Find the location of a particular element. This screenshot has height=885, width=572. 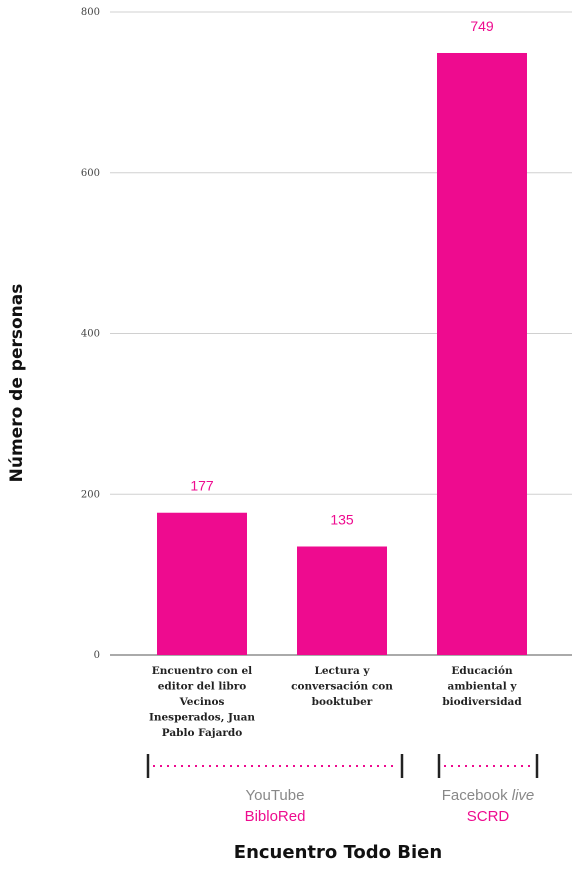

platform-name-main: YouTube is located at coordinates (275, 795).